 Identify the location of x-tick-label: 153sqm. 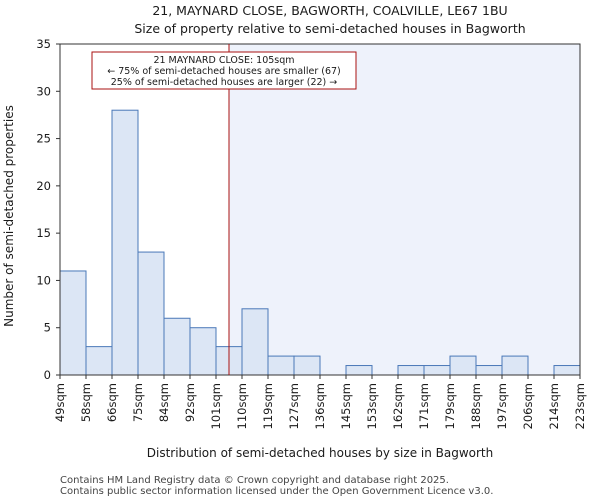
(372, 406).